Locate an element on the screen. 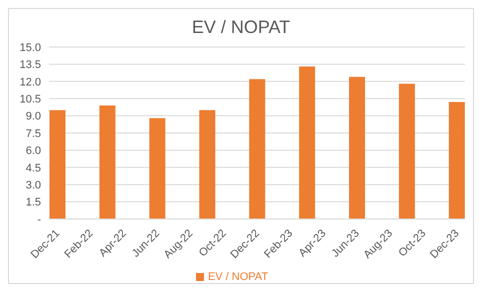 This screenshot has width=482, height=292. y-tick-label: 4.5 is located at coordinates (33, 168).